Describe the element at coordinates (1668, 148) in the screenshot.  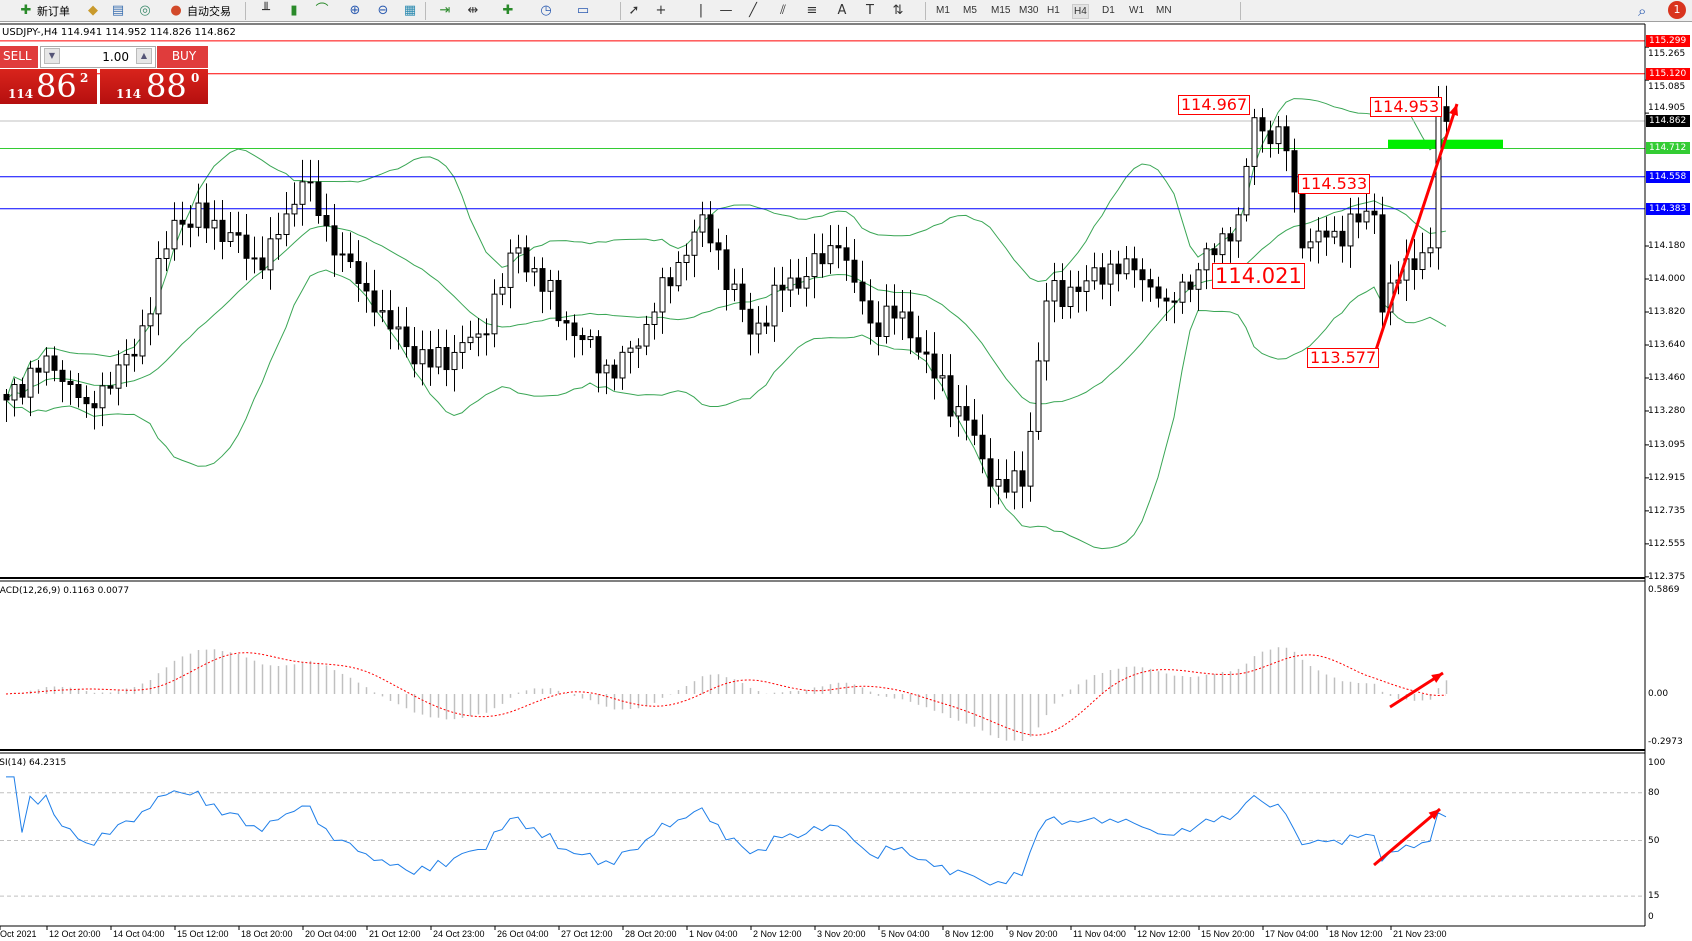
I see `hline-price-label: 114.712` at that location.